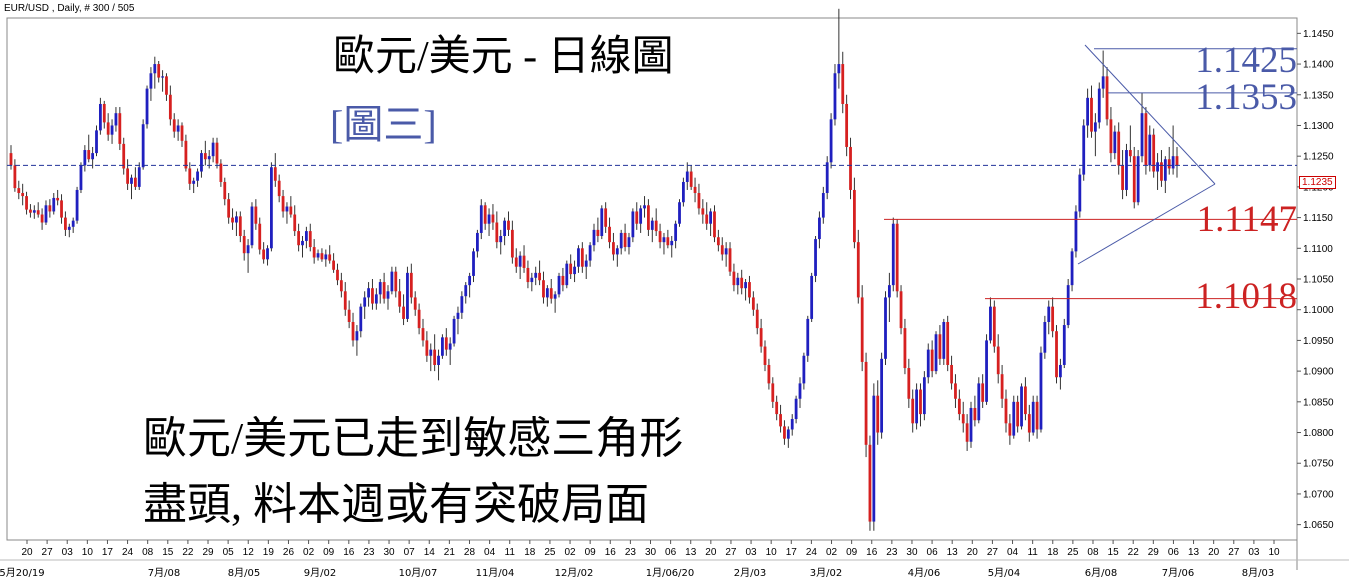  Describe the element at coordinates (1134, 552) in the screenshot. I see `x-tick-label: 22` at that location.